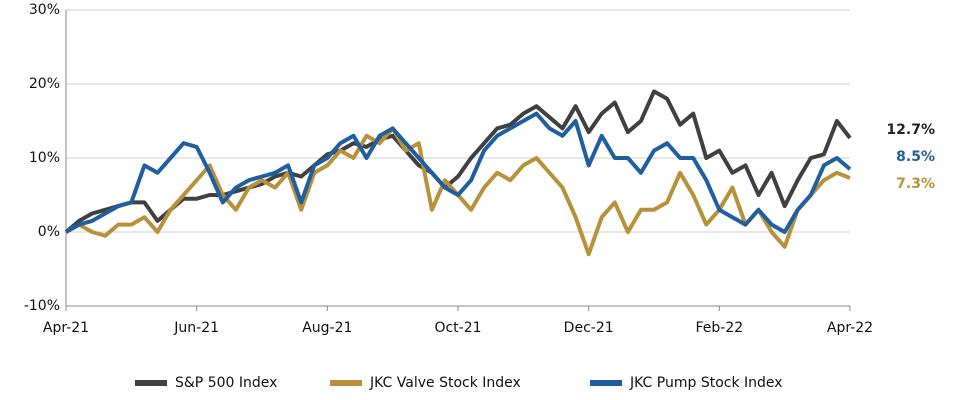 Image resolution: width=980 pixels, height=400 pixels. I want to click on end-label: 8.5%, so click(915, 157).